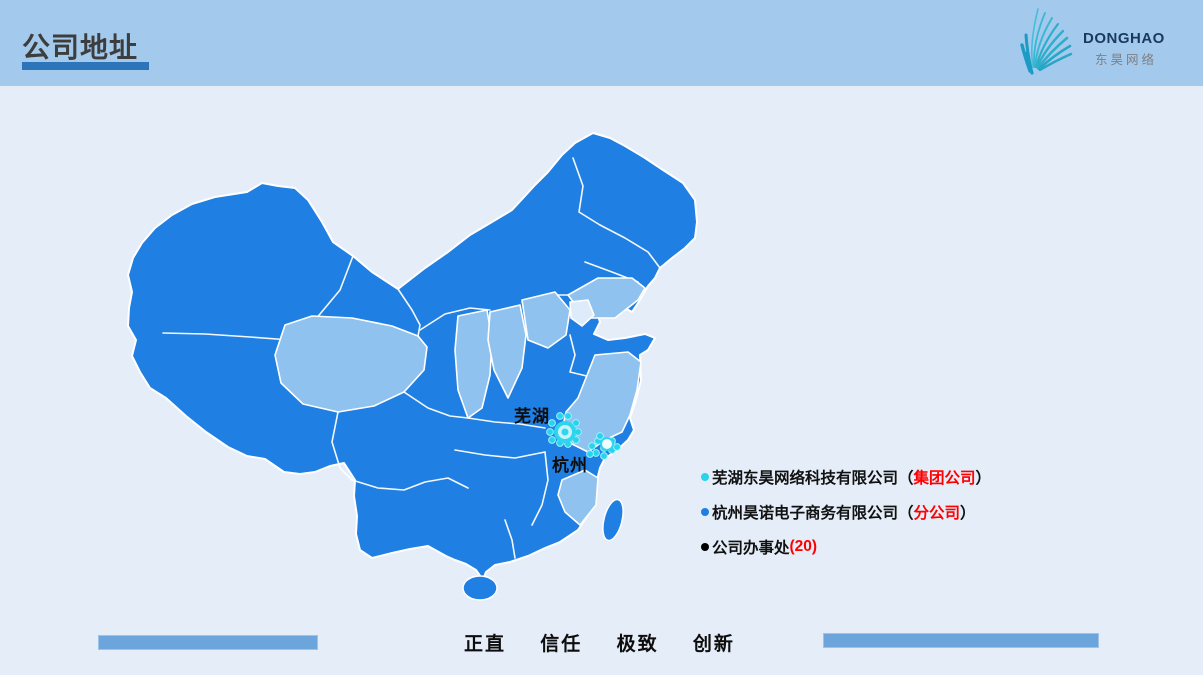 This screenshot has width=1203, height=675. What do you see at coordinates (813, 478) in the screenshot?
I see `legend-text: 芜湖东昊网络科技有限公司（` at bounding box center [813, 478].